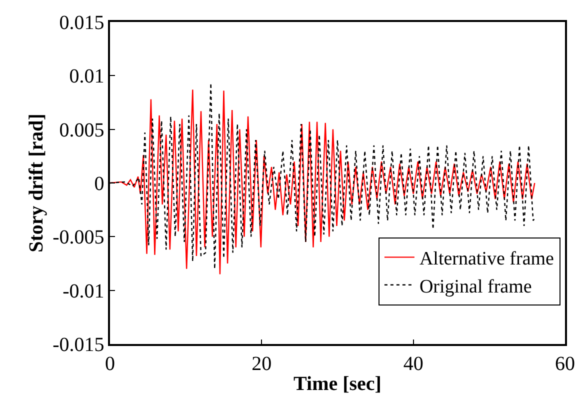 The image size is (587, 403). Describe the element at coordinates (338, 383) in the screenshot. I see `x-axis-title: Time [sec]` at that location.